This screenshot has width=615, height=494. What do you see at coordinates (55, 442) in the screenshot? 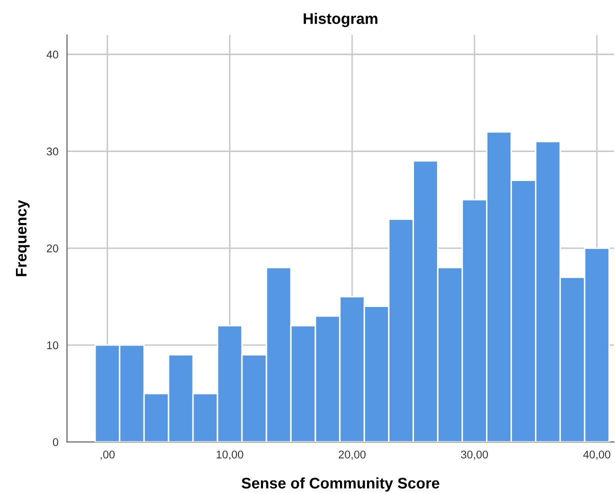
I see `y-tick-label: 0` at bounding box center [55, 442].